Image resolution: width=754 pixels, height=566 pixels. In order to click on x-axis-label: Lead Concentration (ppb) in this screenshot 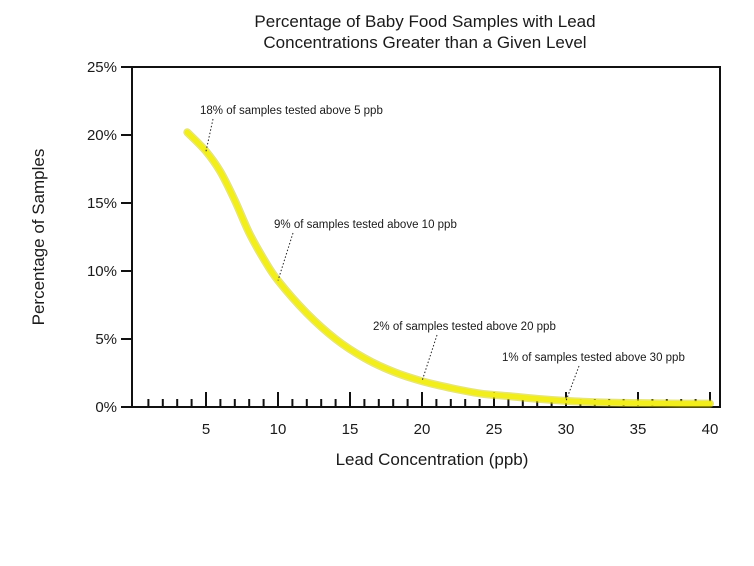, I will do `click(432, 459)`.